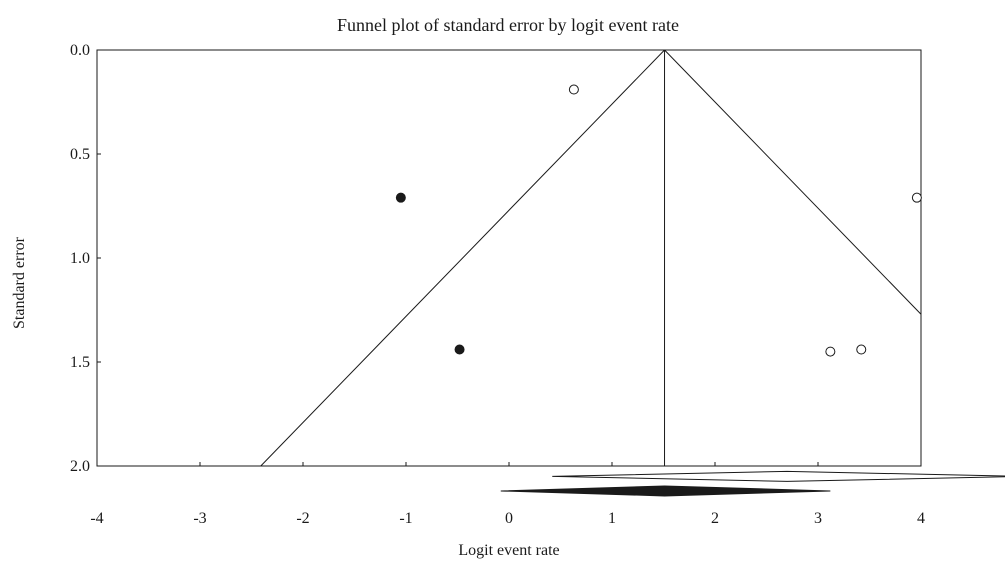  I want to click on x-tick-label: 1, so click(612, 518).